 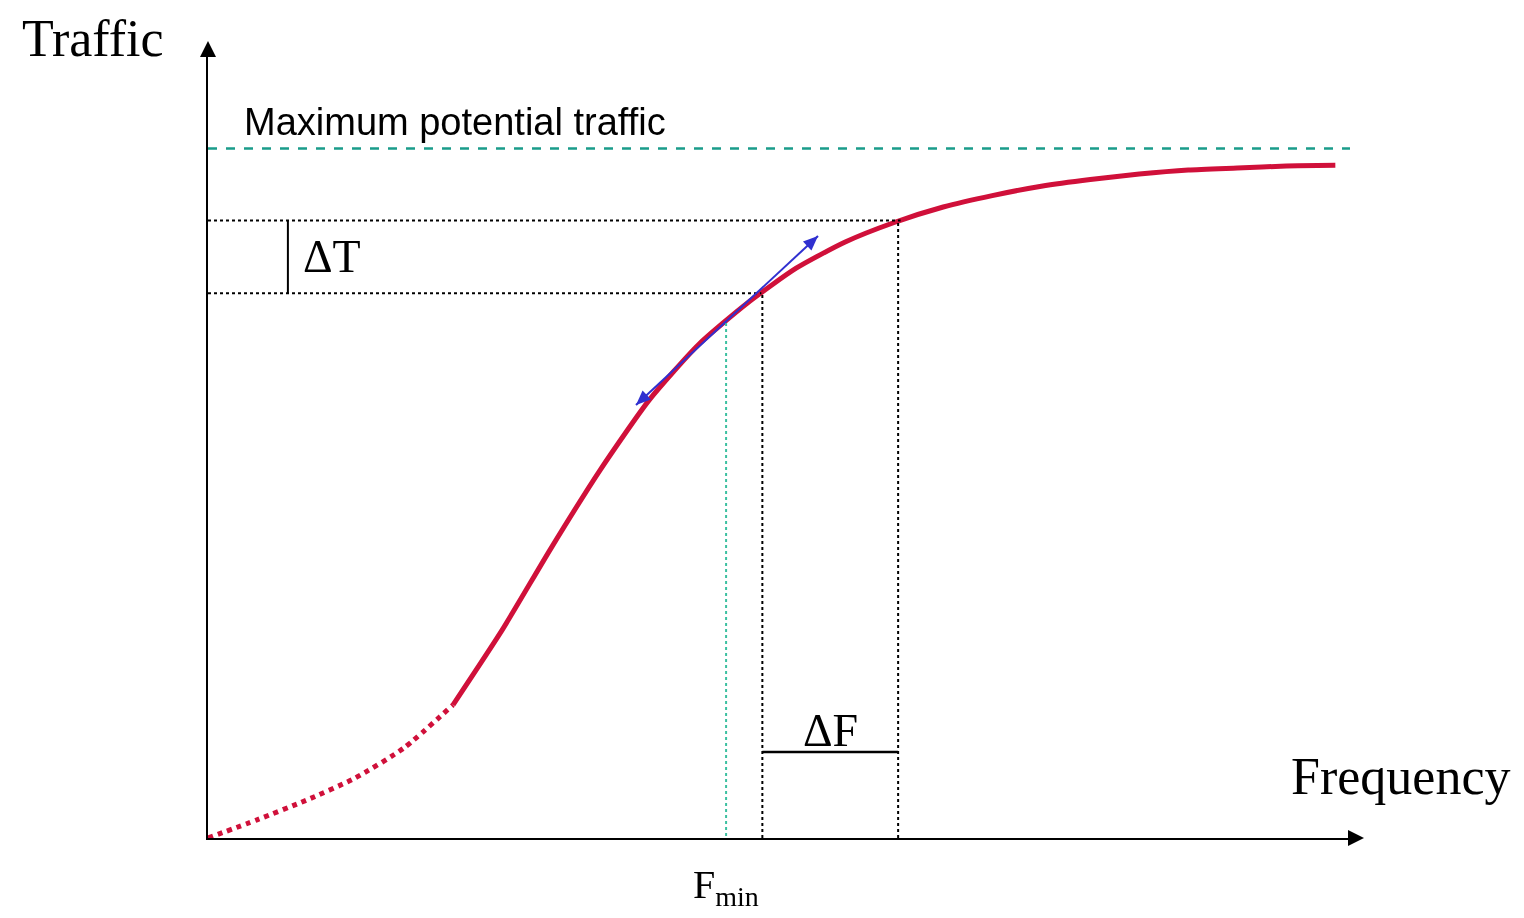 What do you see at coordinates (726, 887) in the screenshot?
I see `text: F$_{min}$` at bounding box center [726, 887].